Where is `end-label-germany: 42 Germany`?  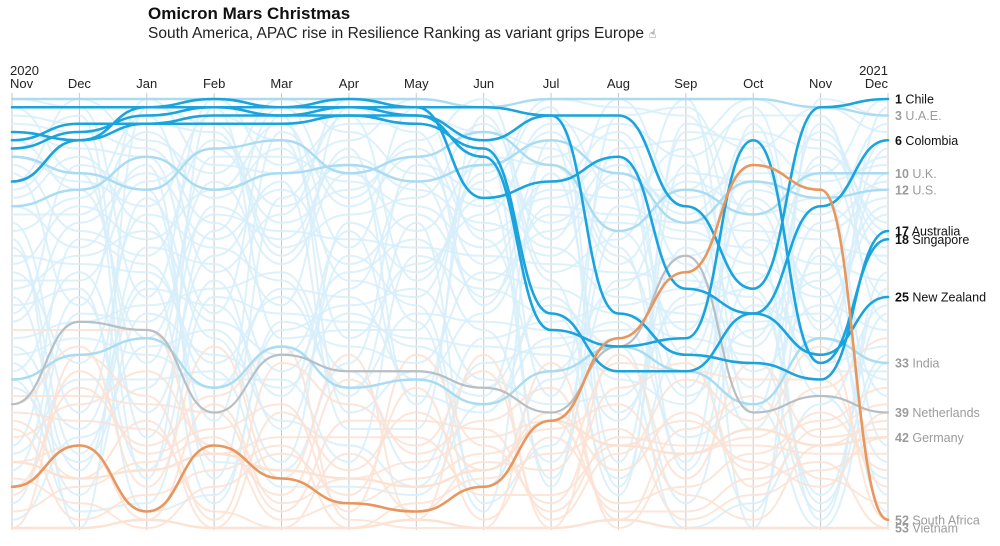
end-label-germany: 42 Germany is located at coordinates (930, 438).